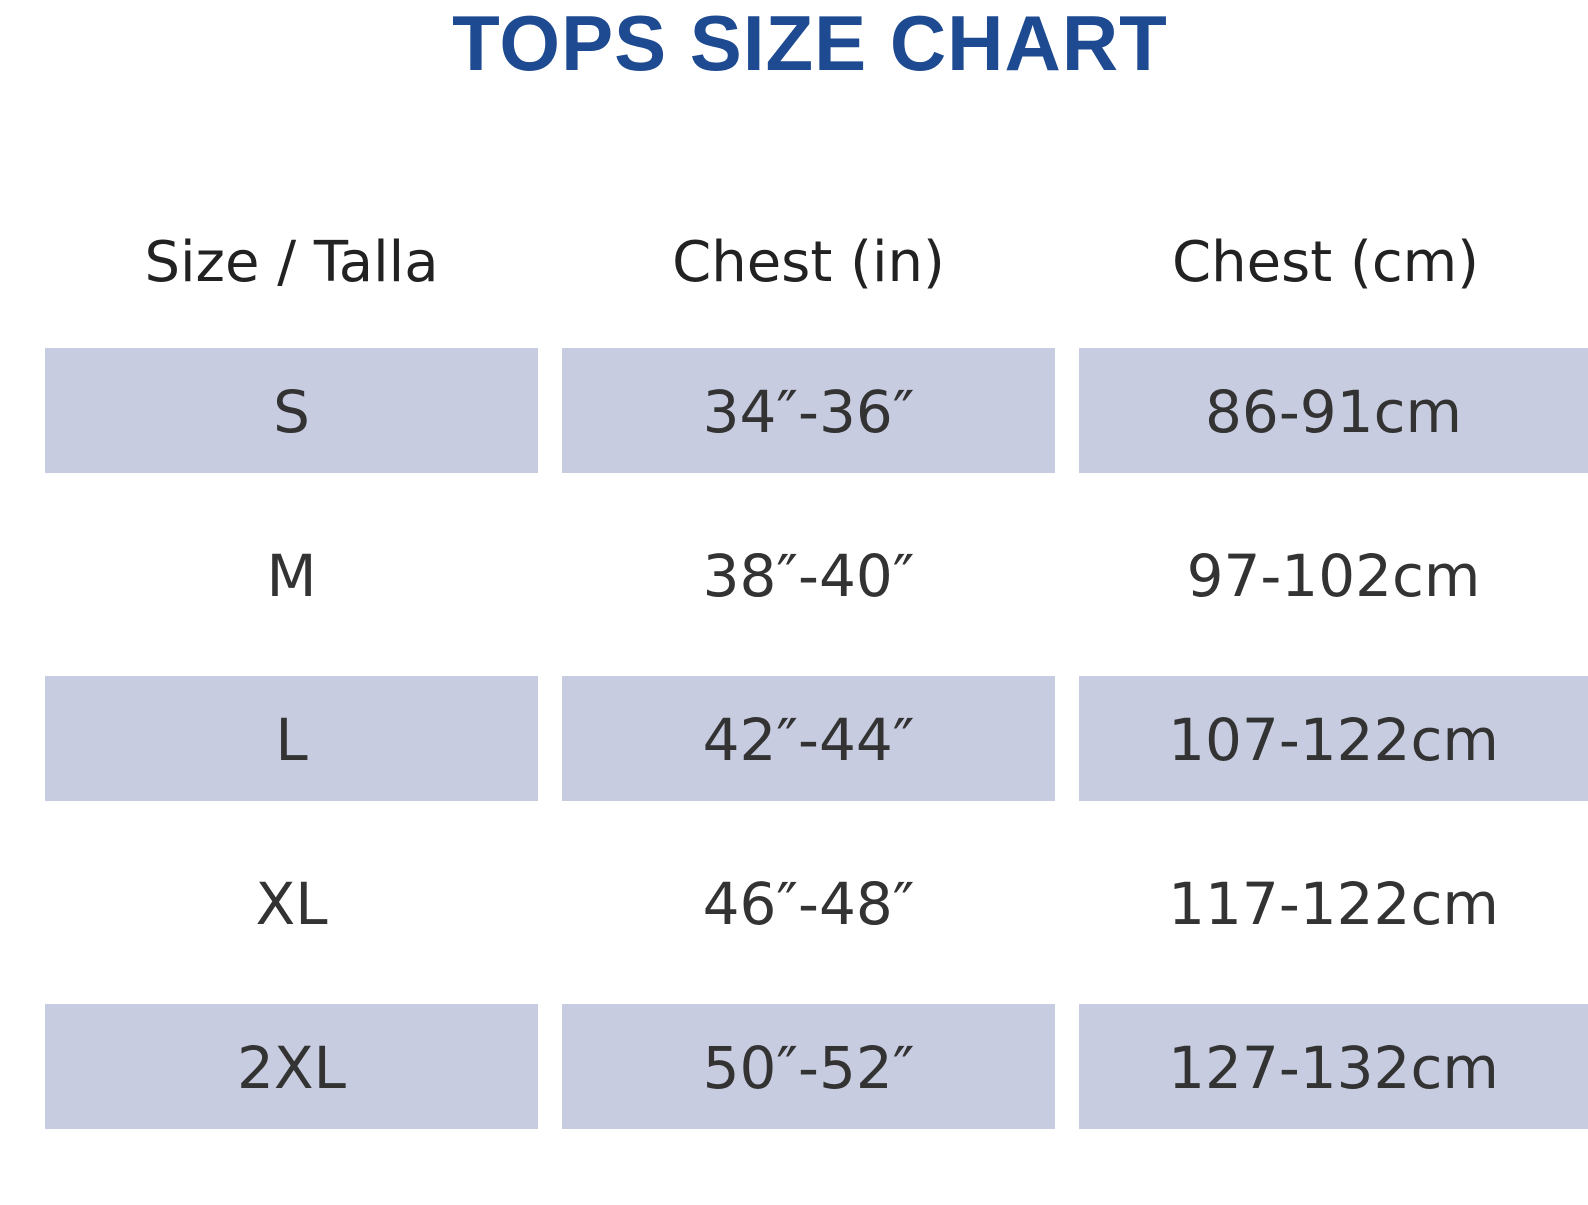  I want to click on cell-chest-cm: 117-122cm, so click(1333, 904).